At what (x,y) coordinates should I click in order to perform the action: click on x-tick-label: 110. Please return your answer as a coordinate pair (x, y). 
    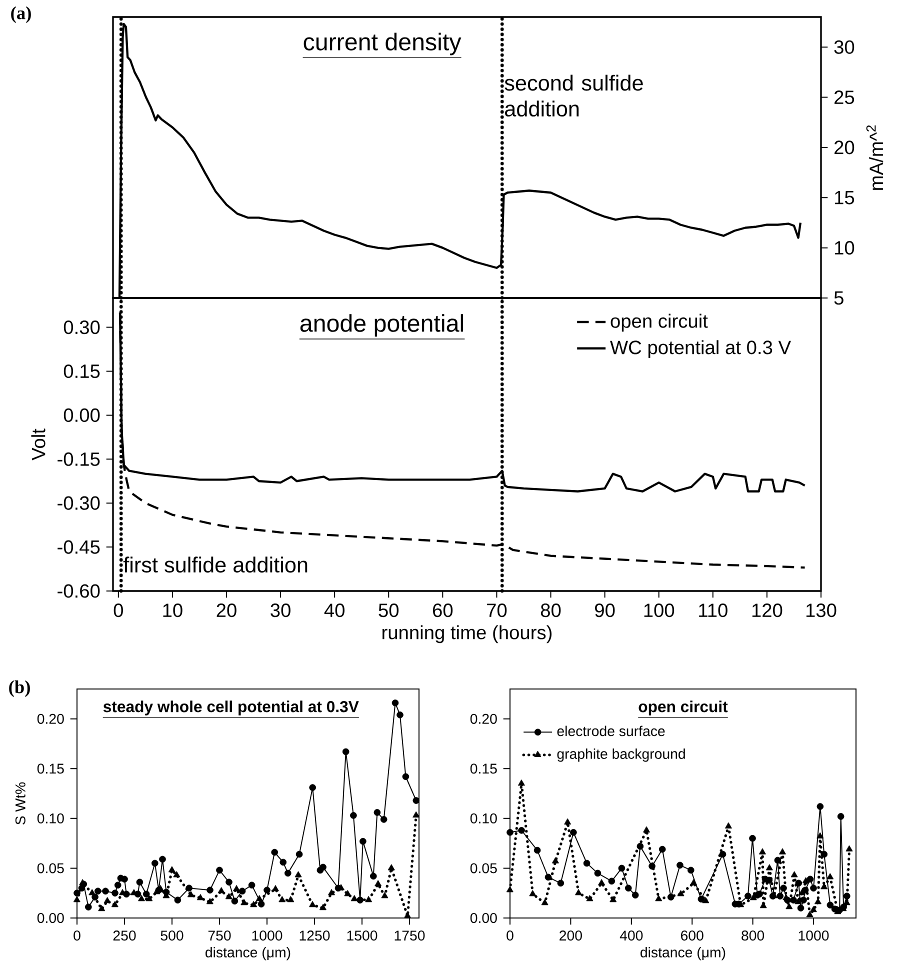
    Looking at the image, I should click on (713, 611).